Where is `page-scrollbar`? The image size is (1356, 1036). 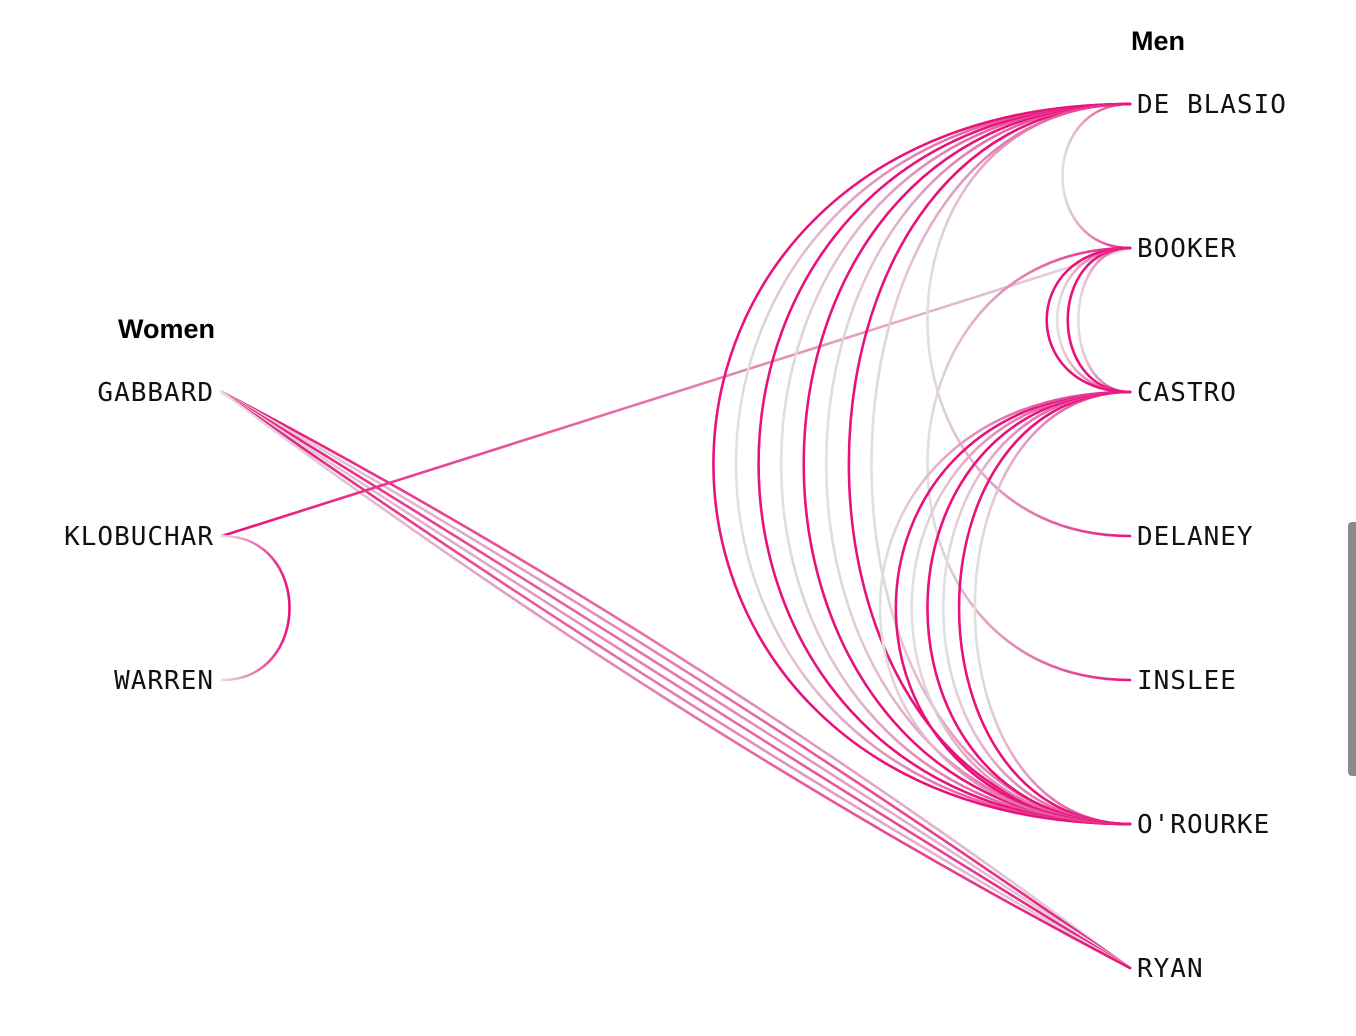 page-scrollbar is located at coordinates (1352, 649).